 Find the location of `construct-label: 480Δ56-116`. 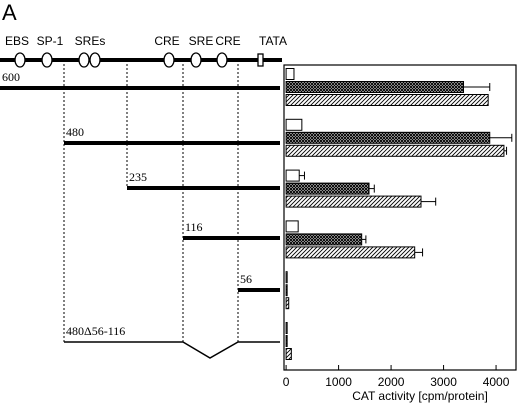

construct-label: 480Δ56-116 is located at coordinates (95, 331).